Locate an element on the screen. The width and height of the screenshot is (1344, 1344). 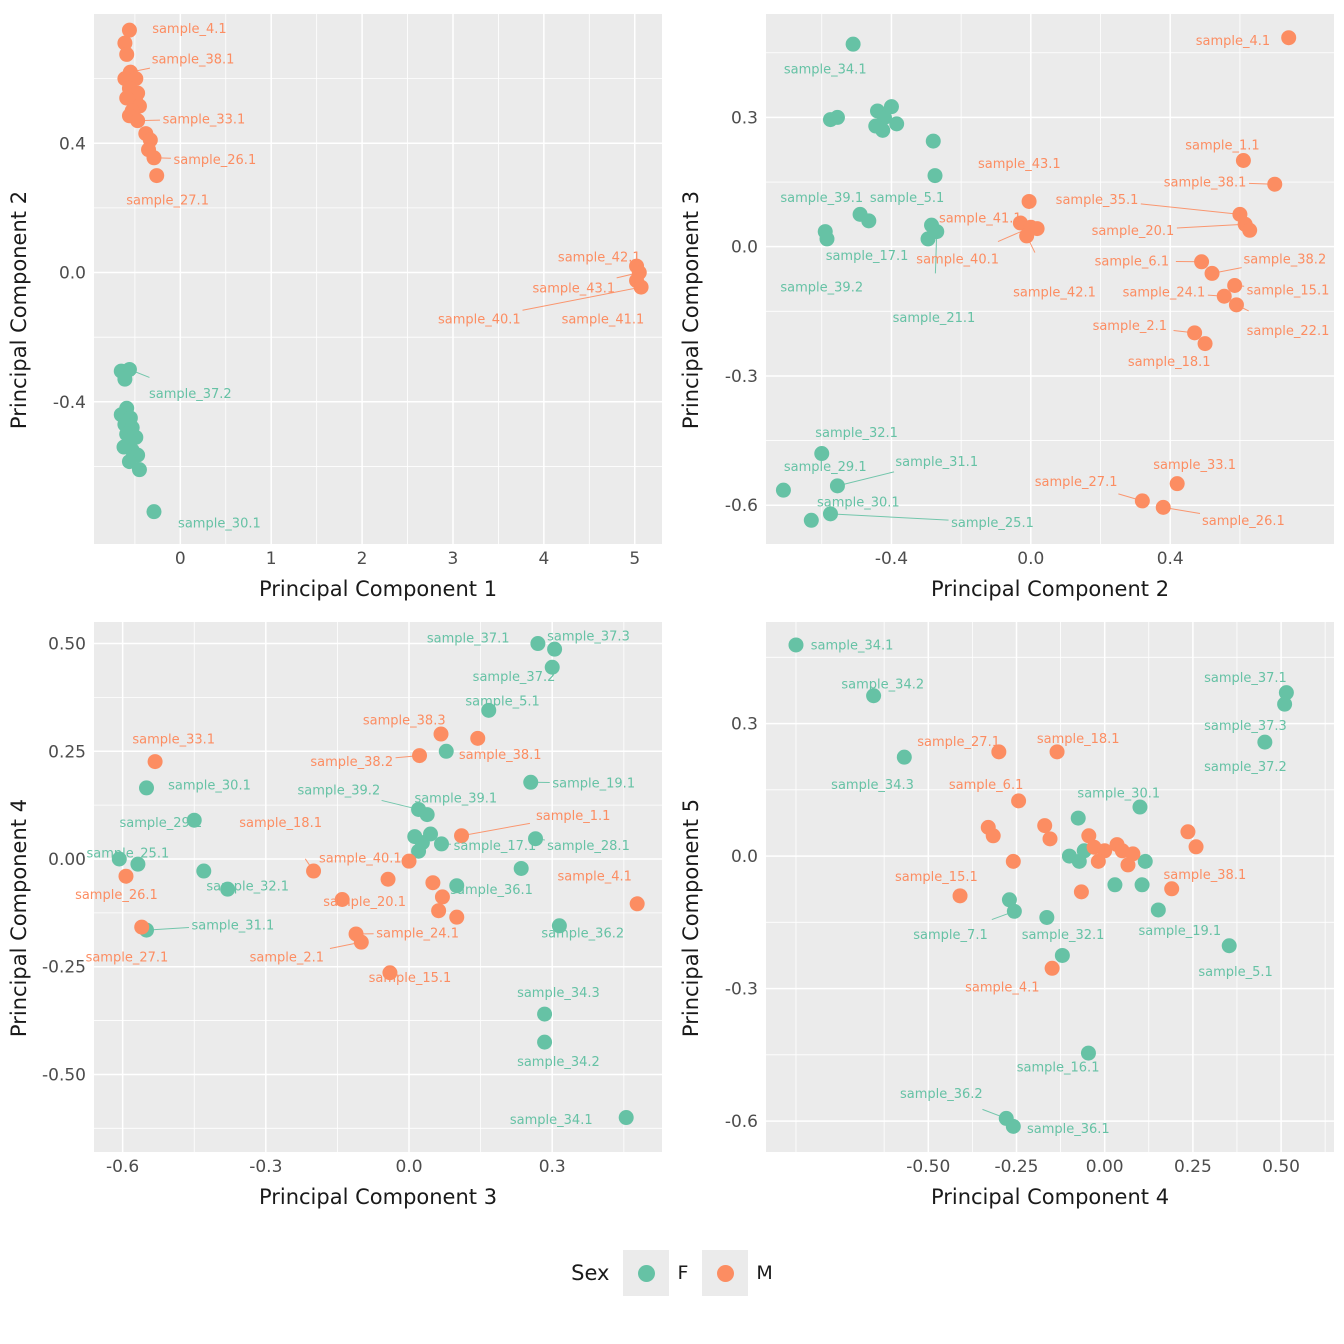
point-label: sample_36.1 is located at coordinates (491, 890).